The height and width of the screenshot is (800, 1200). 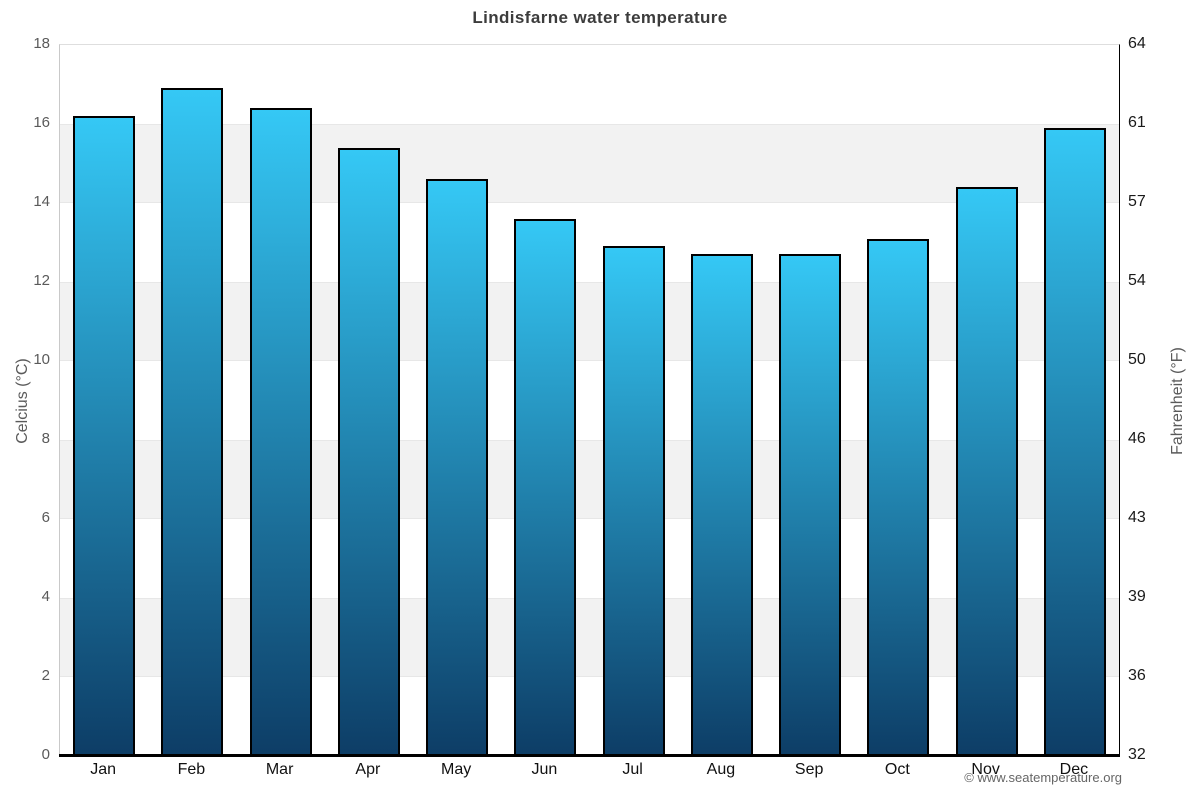 I want to click on celsius-tick-8: 8, so click(x=45, y=438).